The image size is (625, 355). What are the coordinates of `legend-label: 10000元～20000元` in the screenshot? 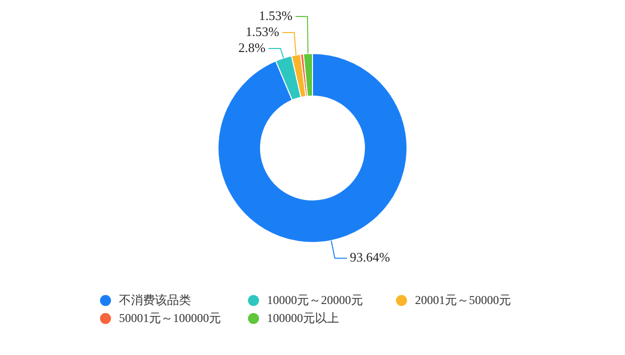 It's located at (315, 300).